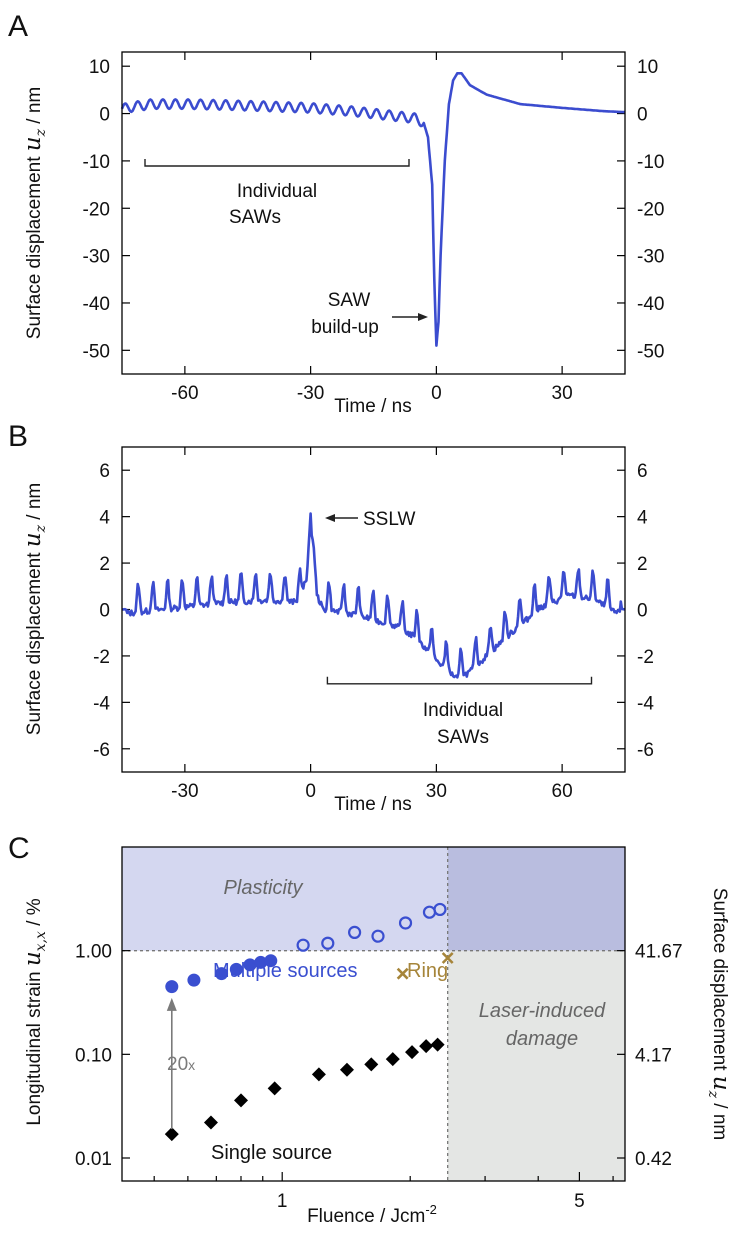  I want to click on panel-b-saws-bracket, so click(459, 680).